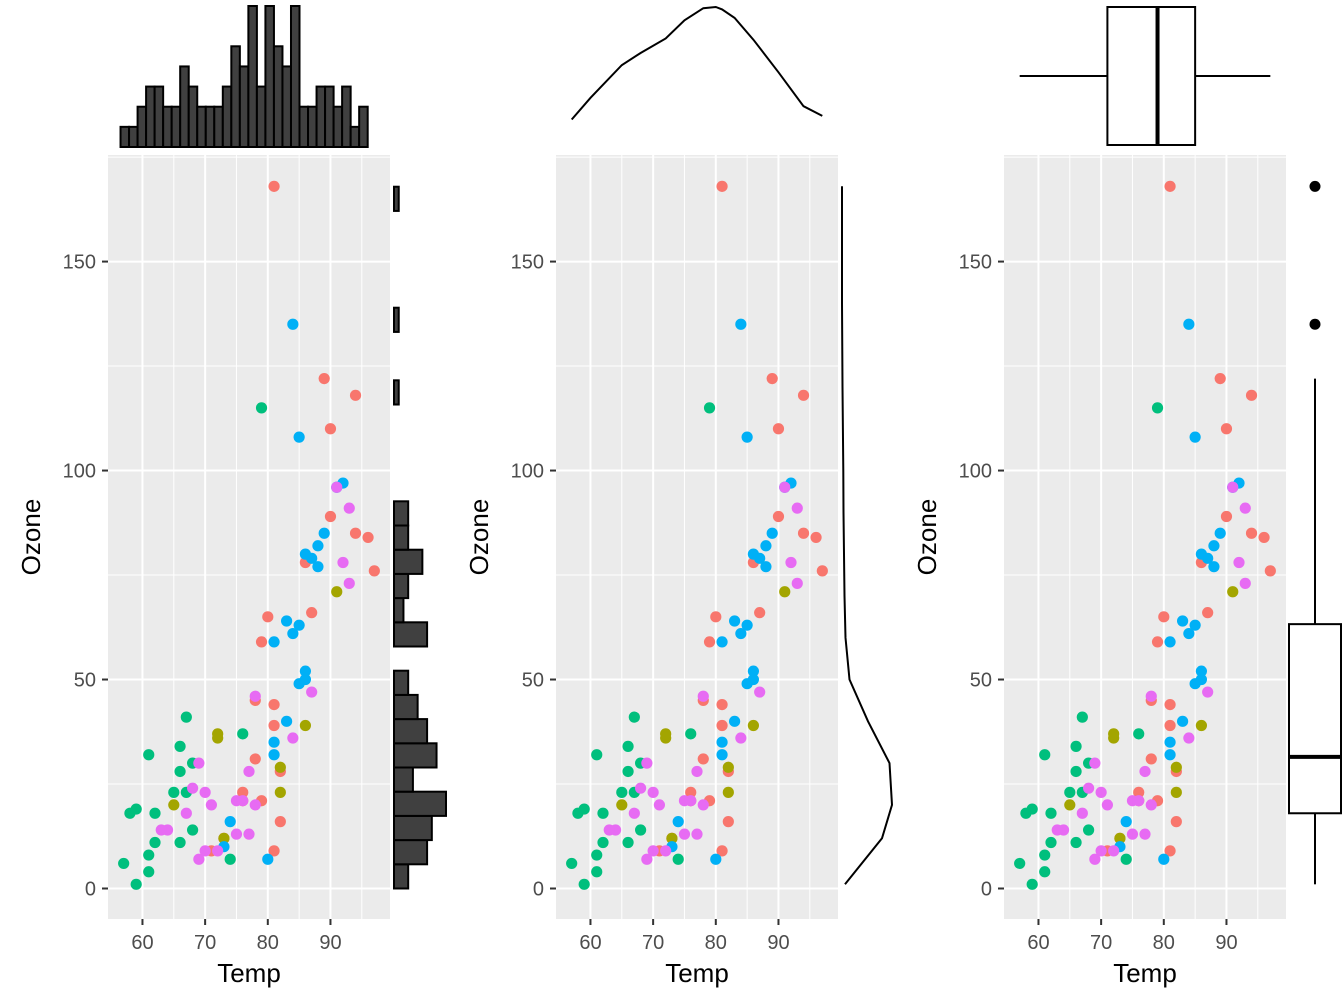 The height and width of the screenshot is (1008, 1344). Describe the element at coordinates (533, 681) in the screenshot. I see `y-tick-label: 50` at that location.